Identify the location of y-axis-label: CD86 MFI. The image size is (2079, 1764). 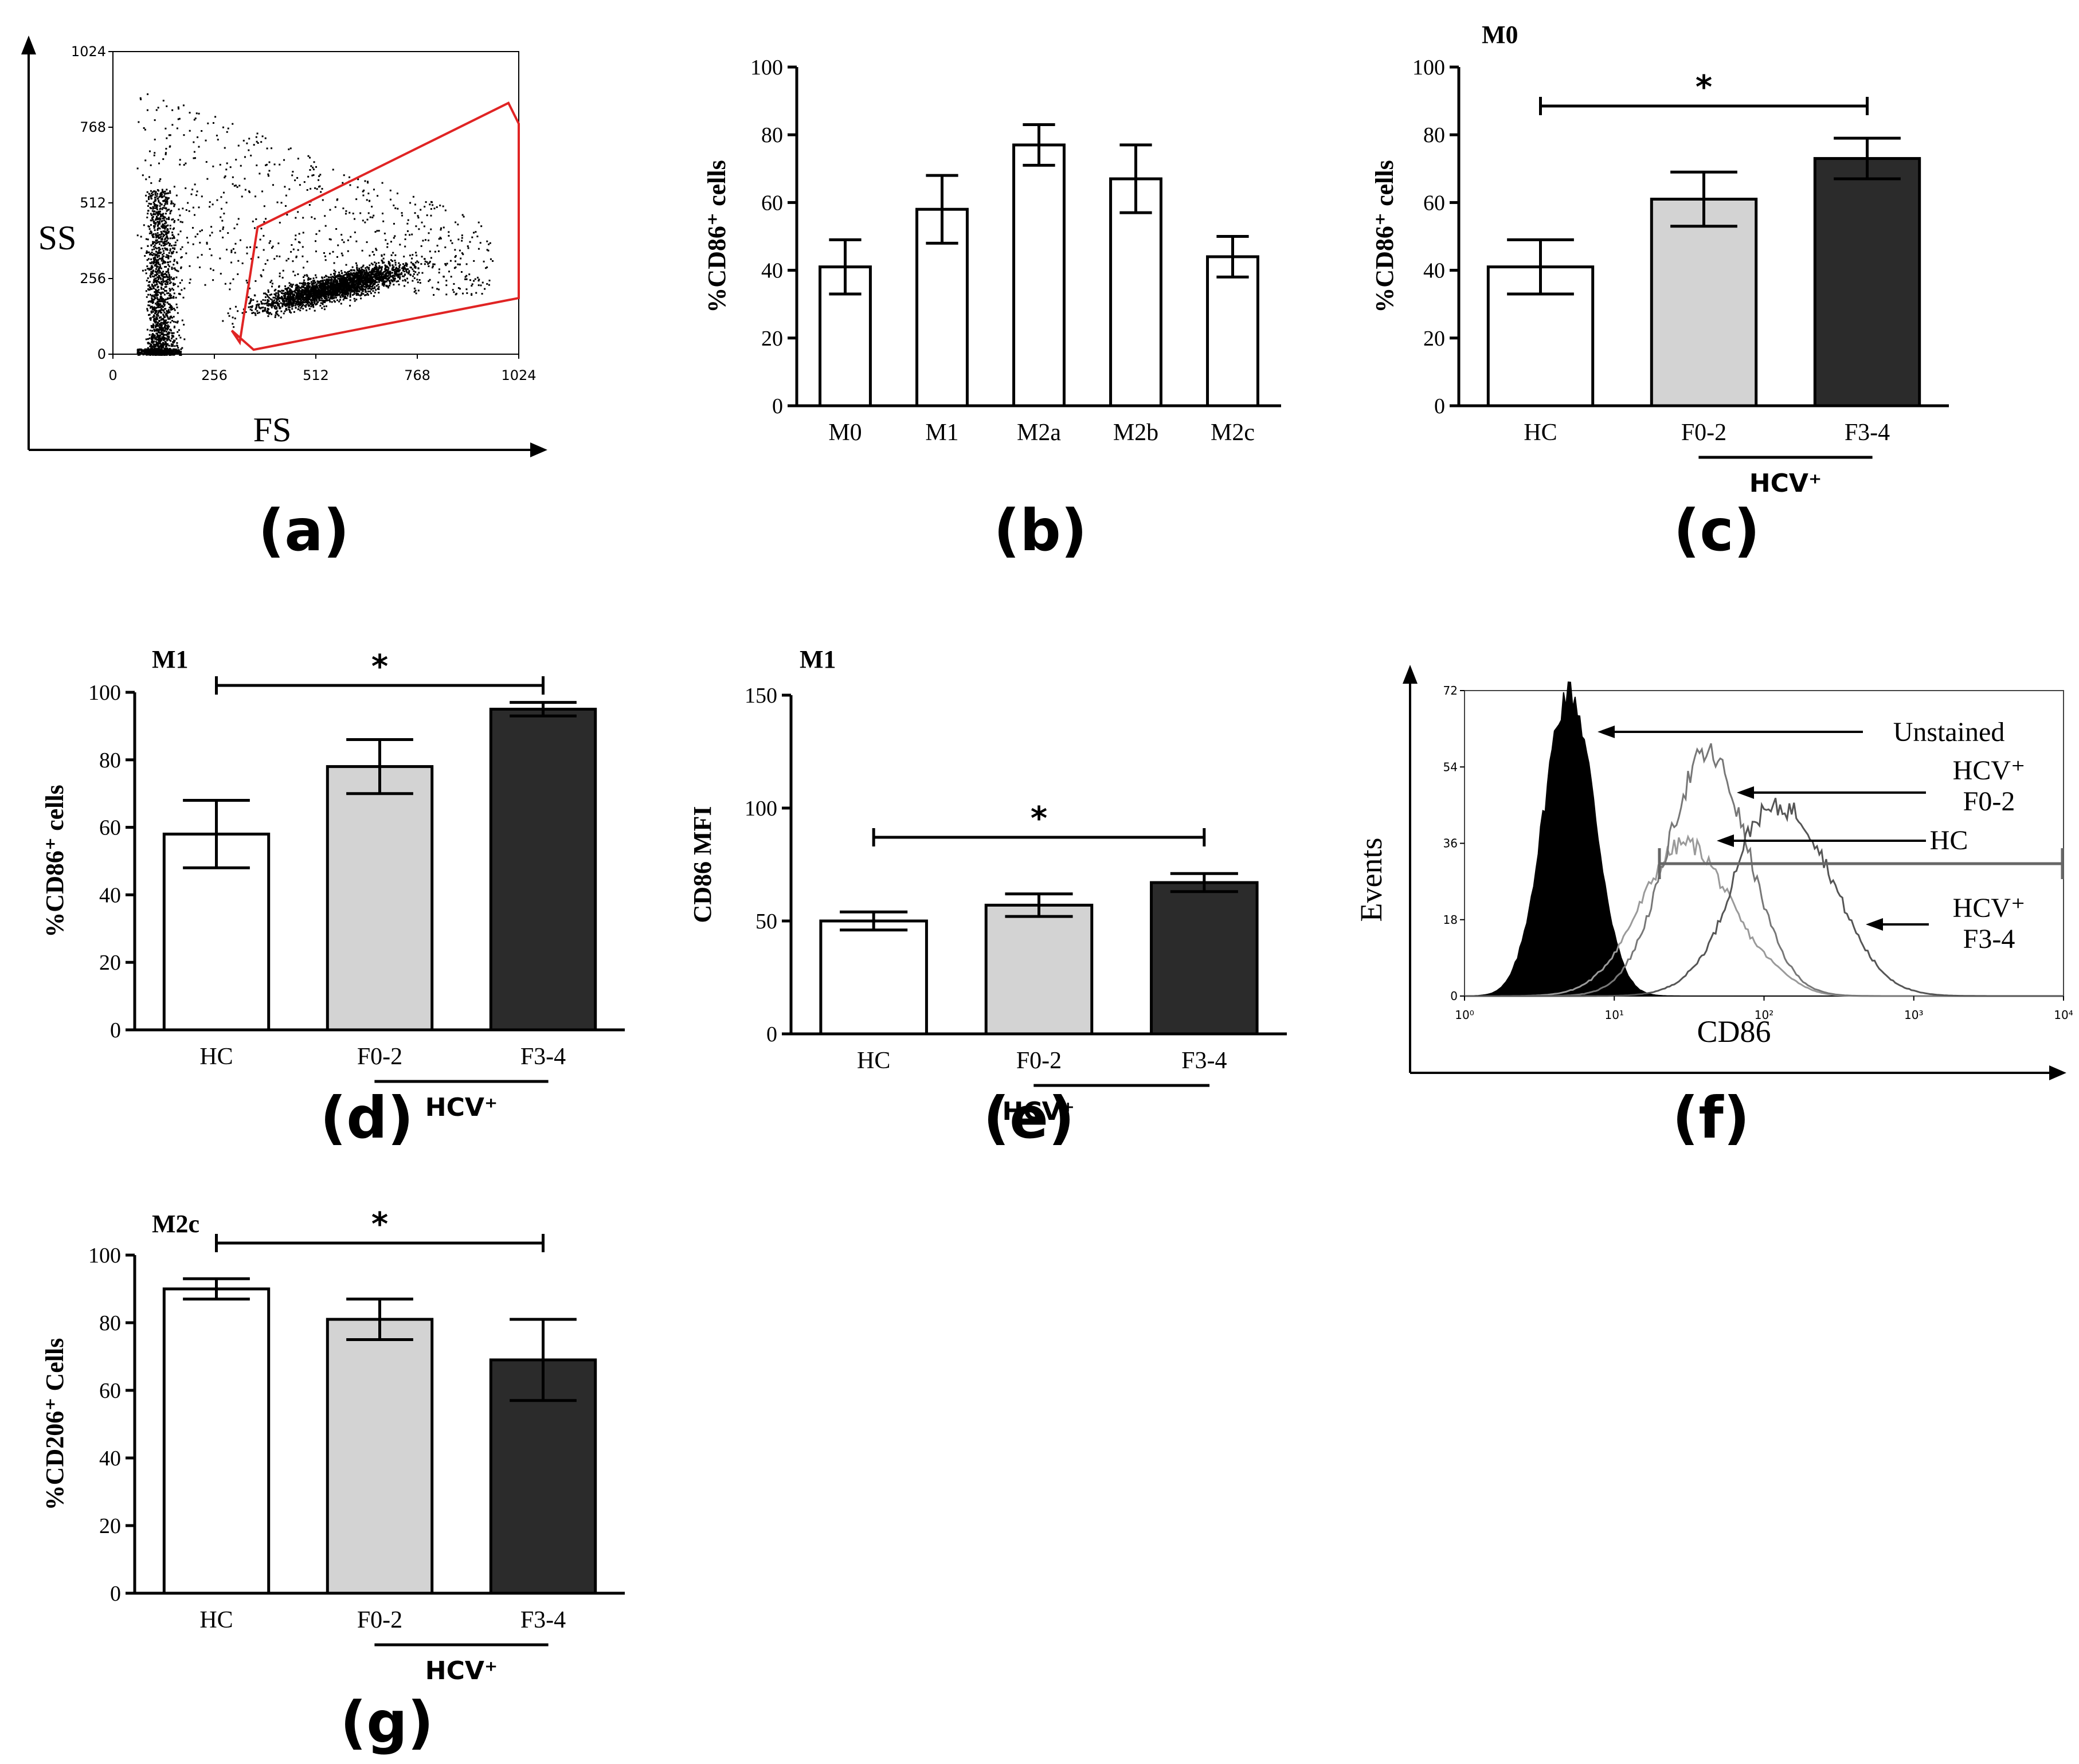
(702, 864).